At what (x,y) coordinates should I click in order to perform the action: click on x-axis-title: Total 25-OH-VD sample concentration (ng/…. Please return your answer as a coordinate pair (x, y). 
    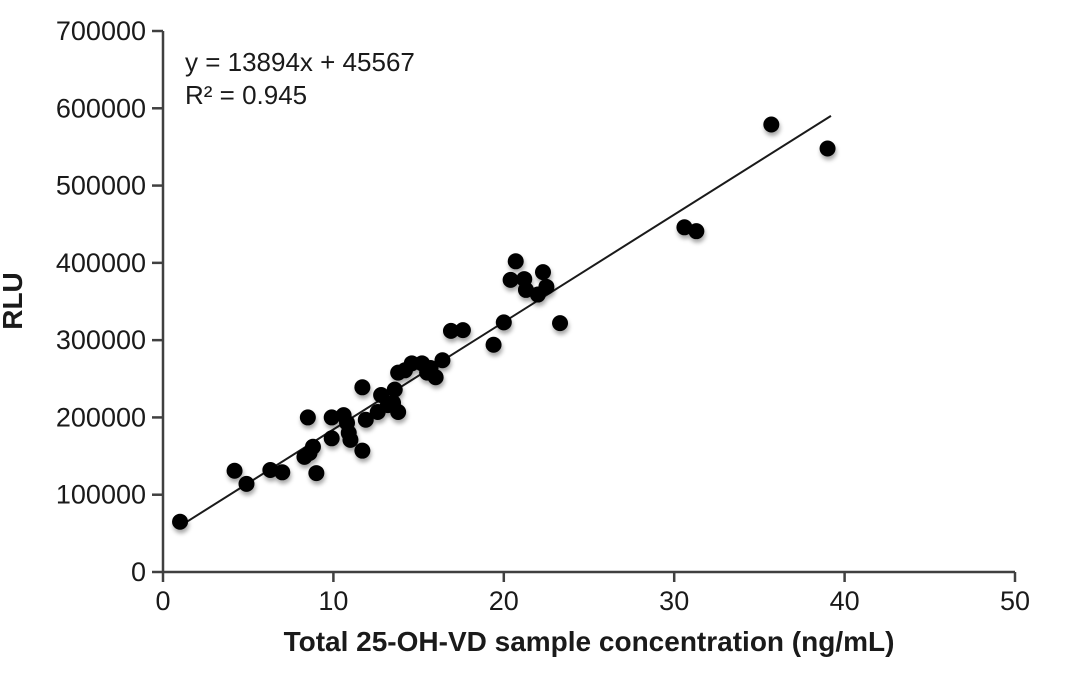
    Looking at the image, I should click on (589, 641).